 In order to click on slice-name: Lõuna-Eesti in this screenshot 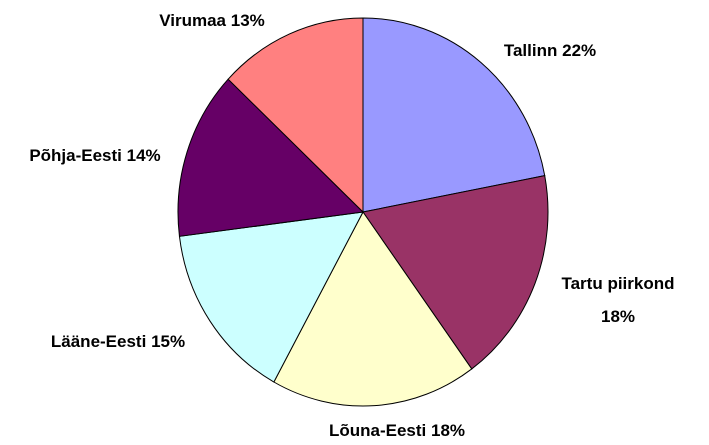, I will do `click(377, 430)`.